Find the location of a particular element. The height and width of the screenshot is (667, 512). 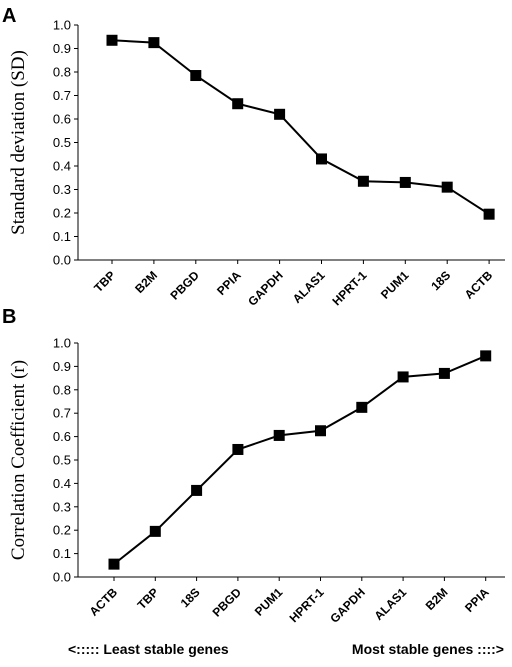

y-axis-title: Correlation Coefficient (r) is located at coordinates (18, 460).